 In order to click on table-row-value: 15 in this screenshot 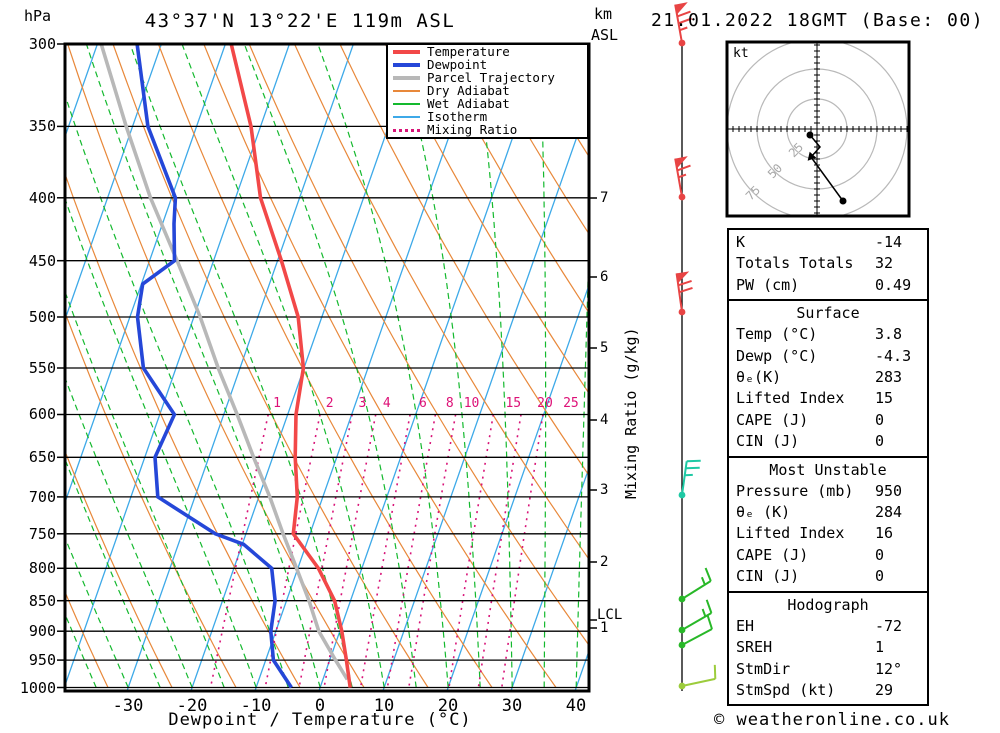, I will do `click(884, 398)`.